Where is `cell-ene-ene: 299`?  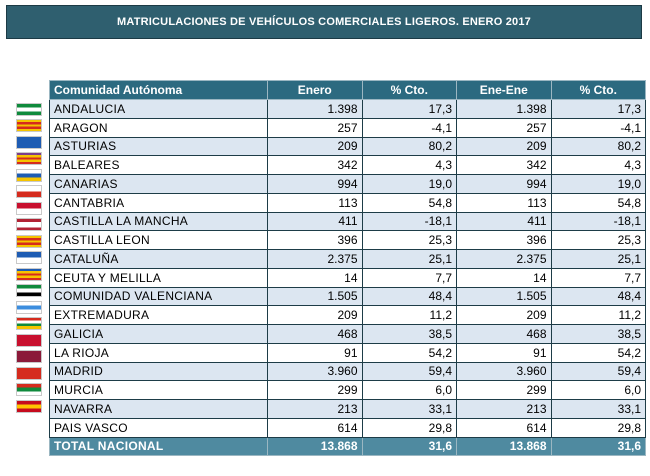
cell-ene-ene: 299 is located at coordinates (504, 390).